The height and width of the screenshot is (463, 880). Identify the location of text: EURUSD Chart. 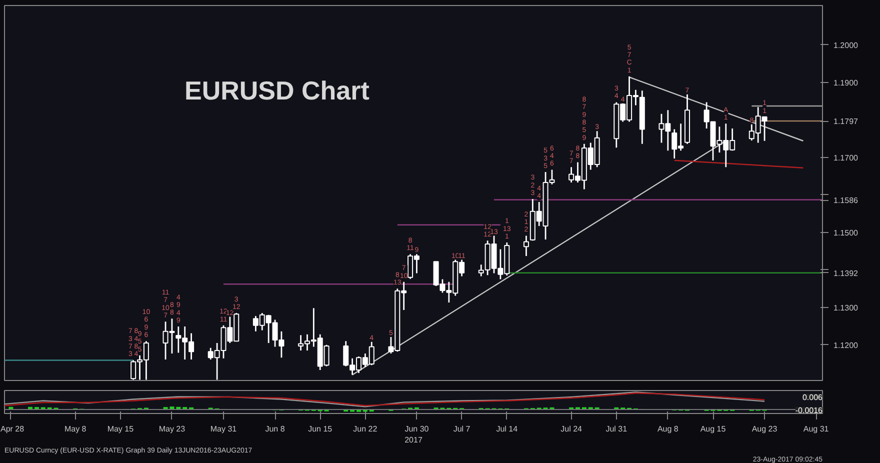
(277, 91).